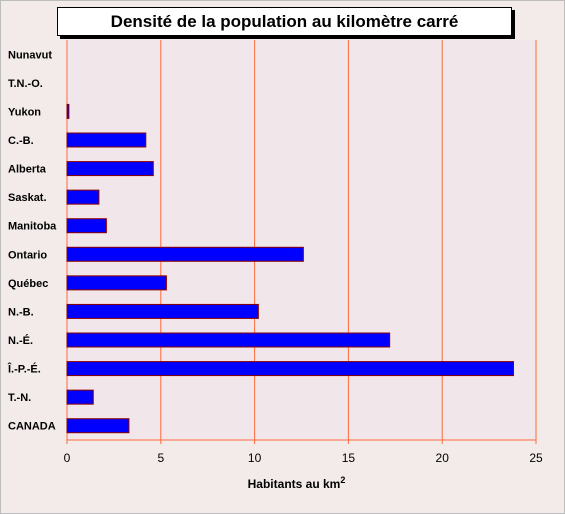 This screenshot has width=565, height=514. Describe the element at coordinates (30, 55) in the screenshot. I see `category-label-0: Nunavut` at that location.